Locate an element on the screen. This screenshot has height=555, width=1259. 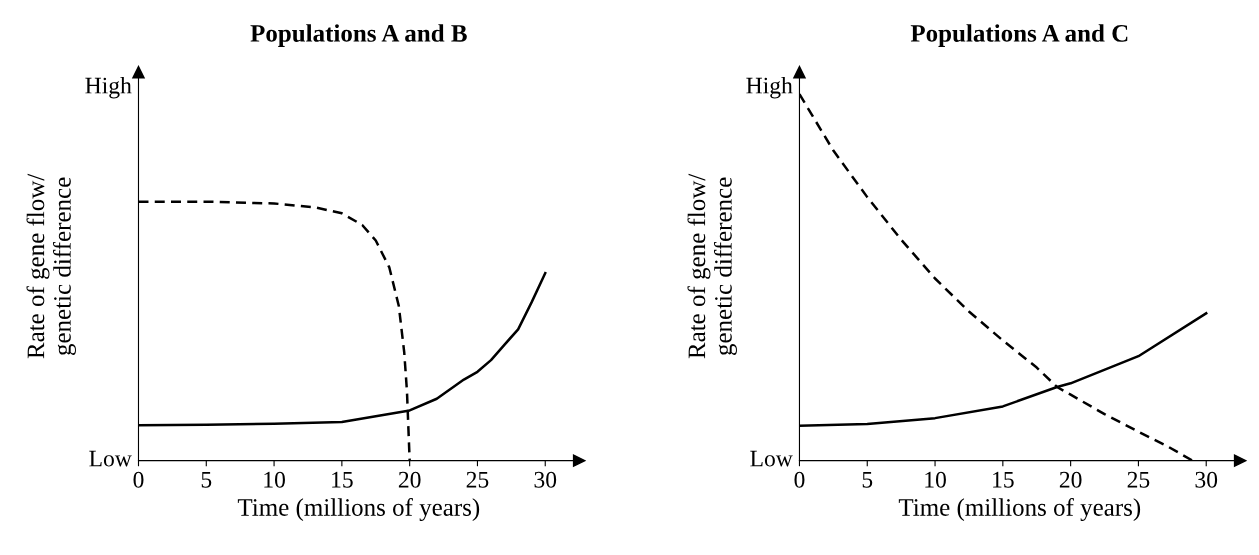
chart-title: Populations A and C is located at coordinates (1019, 35).